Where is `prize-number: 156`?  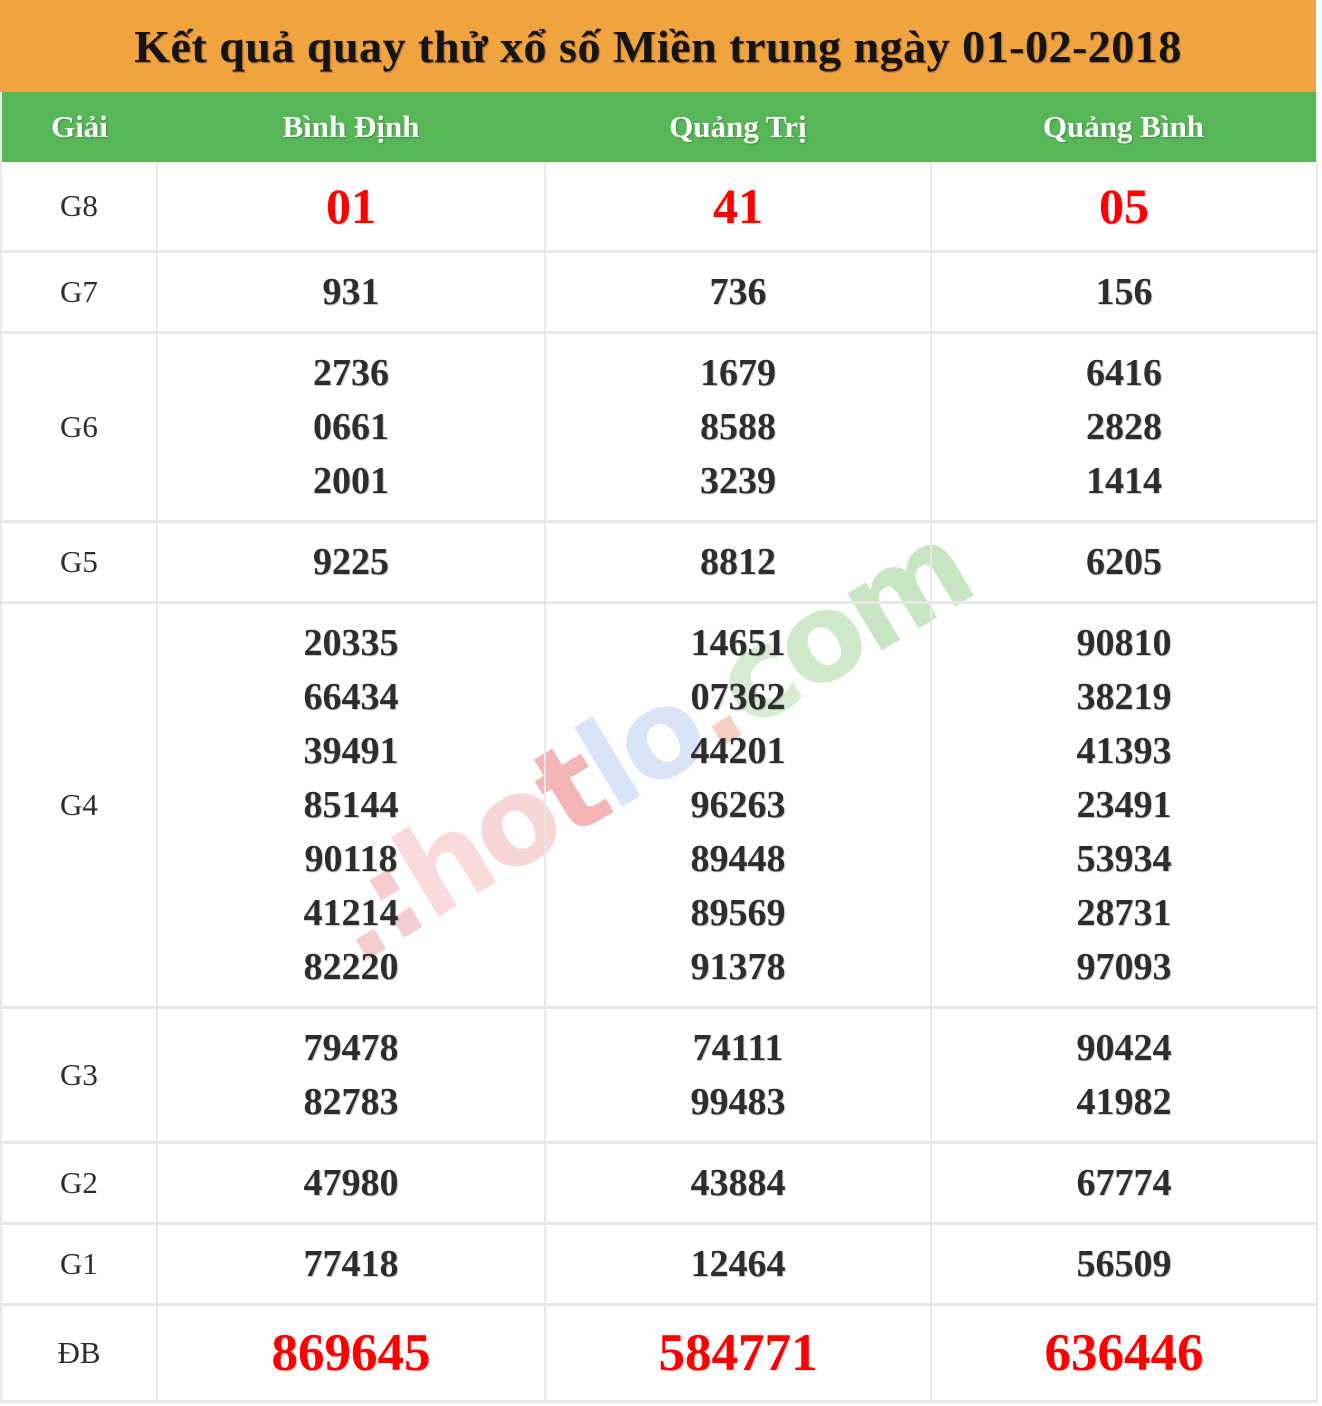 prize-number: 156 is located at coordinates (1124, 292).